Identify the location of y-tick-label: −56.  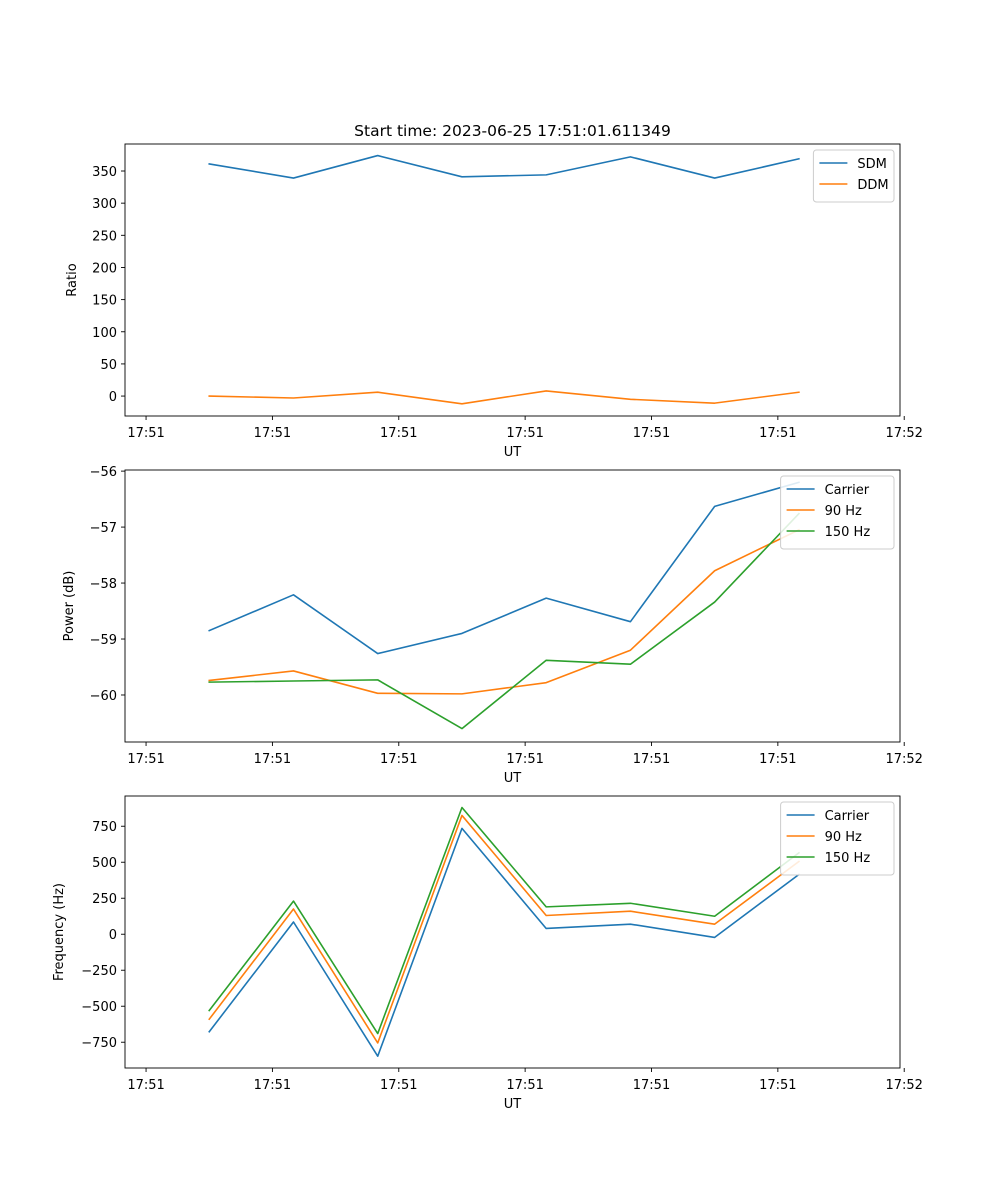
(103, 472).